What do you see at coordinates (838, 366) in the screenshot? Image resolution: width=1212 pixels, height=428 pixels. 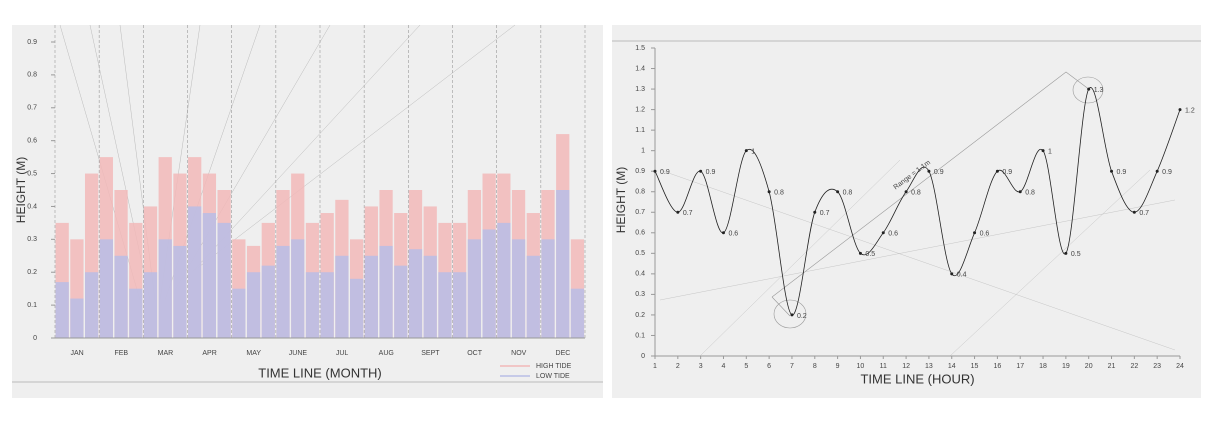 I see `x-tick-label: 9` at bounding box center [838, 366].